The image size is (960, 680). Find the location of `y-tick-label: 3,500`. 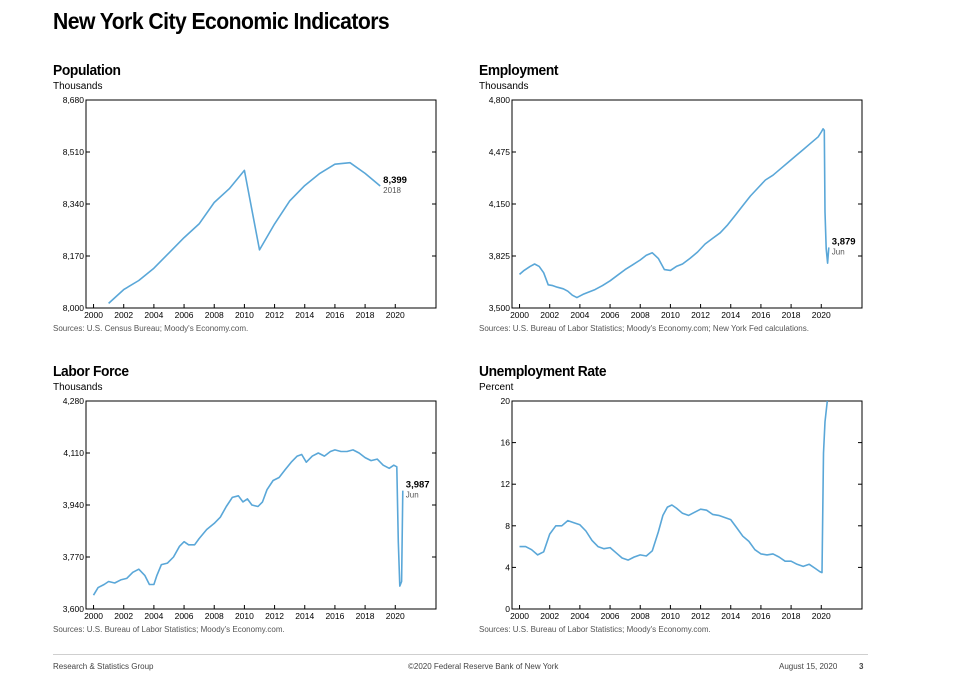

y-tick-label: 3,500 is located at coordinates (500, 308).